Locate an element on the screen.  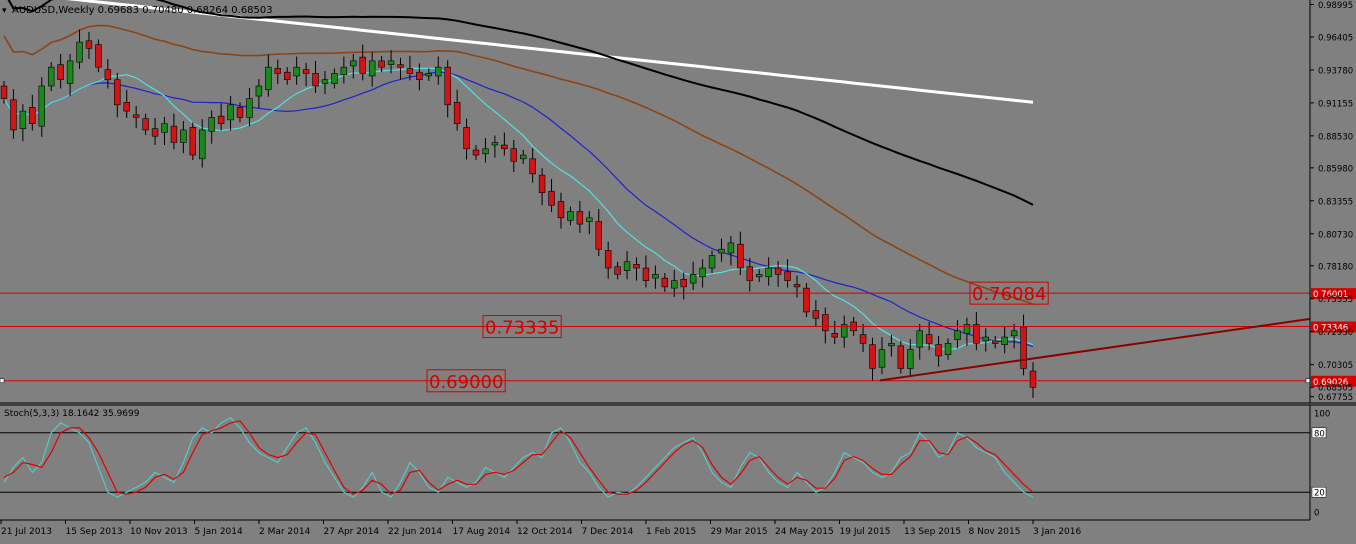
x-tick-label: 24 May 2015 is located at coordinates (804, 532).